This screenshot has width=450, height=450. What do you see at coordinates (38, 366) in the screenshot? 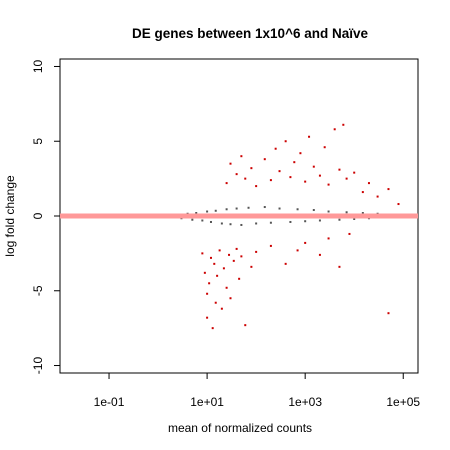
I see `y-tick-label: -10` at bounding box center [38, 366].